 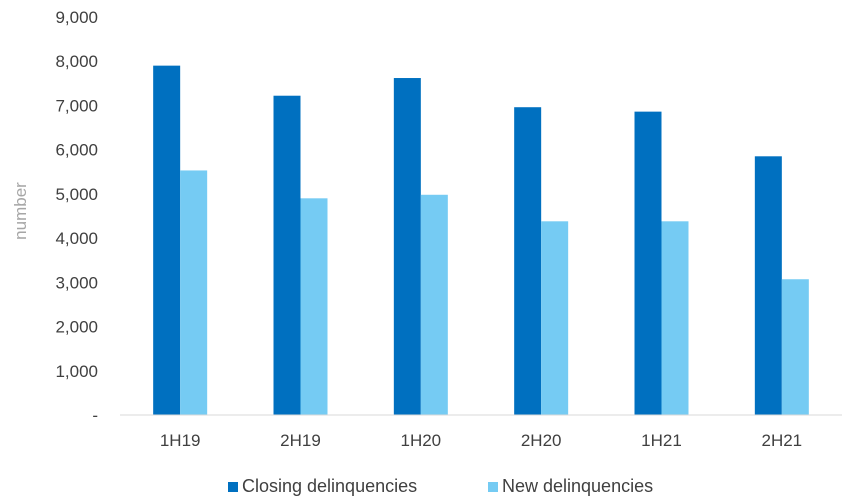 What do you see at coordinates (180, 440) in the screenshot?
I see `x-tick-label: 1H19` at bounding box center [180, 440].